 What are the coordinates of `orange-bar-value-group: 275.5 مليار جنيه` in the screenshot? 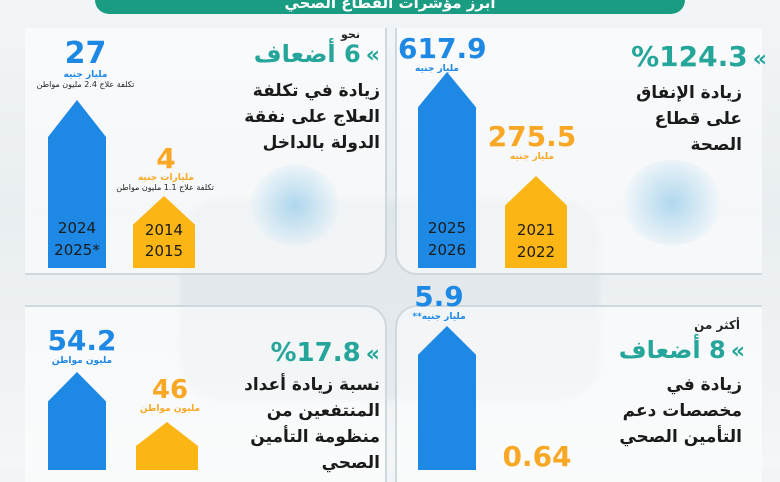 It's located at (532, 141).